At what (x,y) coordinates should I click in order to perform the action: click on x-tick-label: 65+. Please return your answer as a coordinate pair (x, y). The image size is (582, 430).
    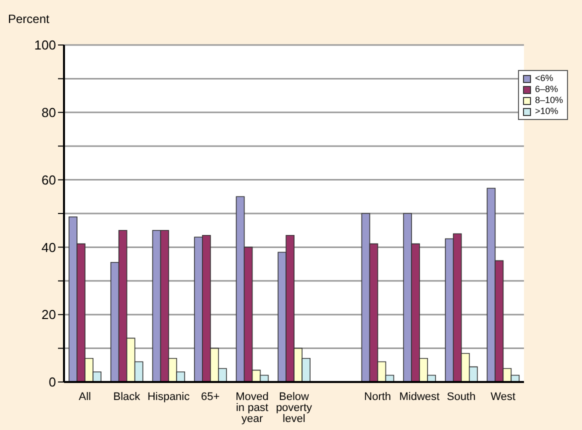
    Looking at the image, I should click on (210, 397).